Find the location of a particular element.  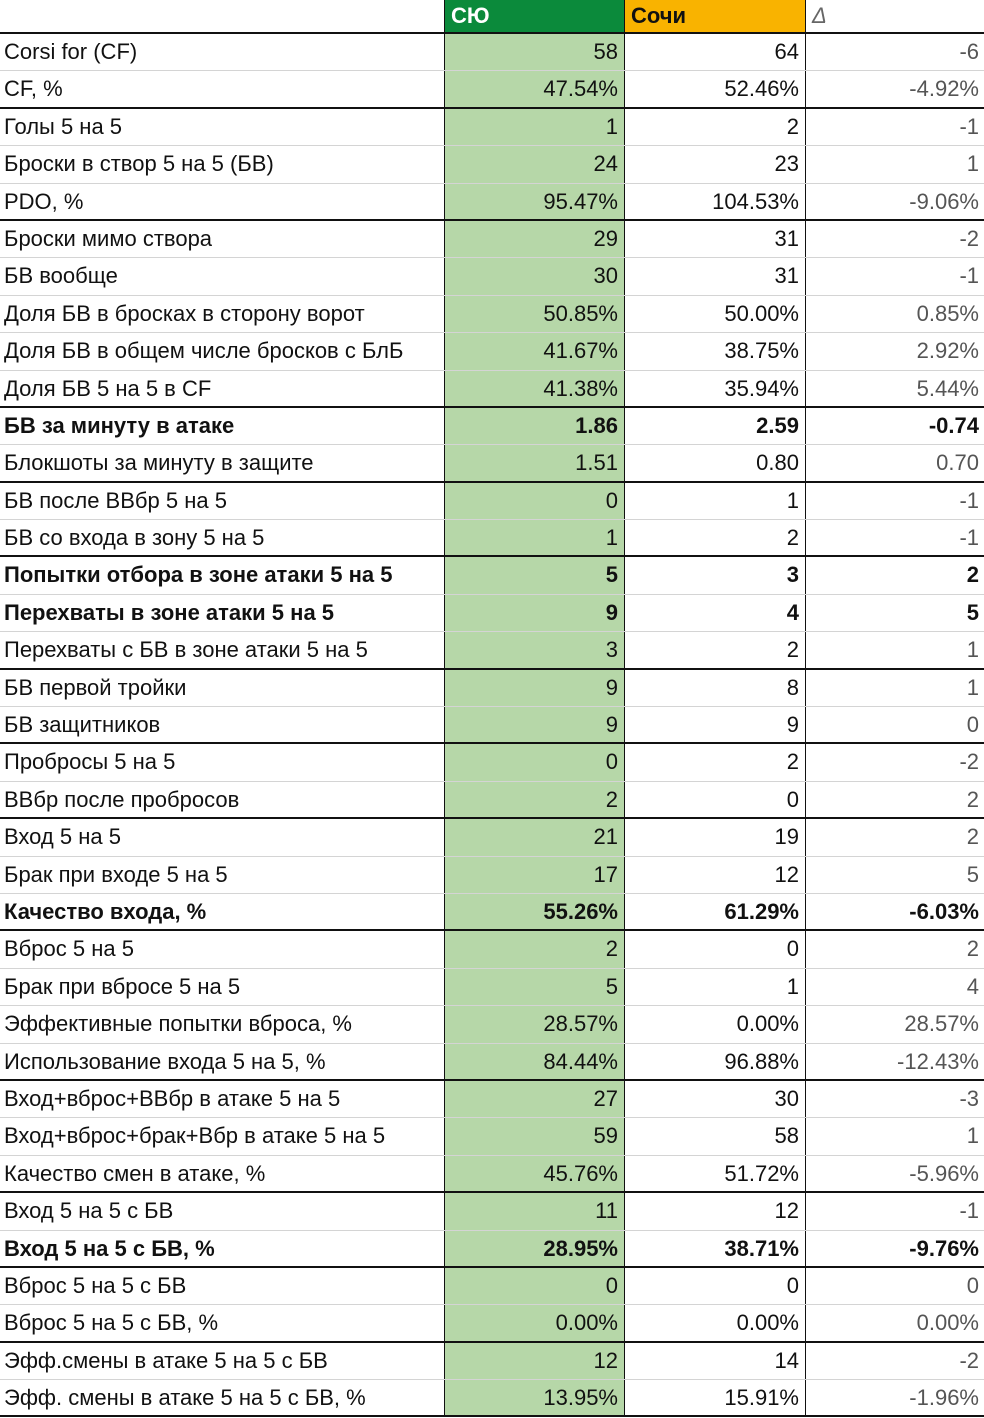

table-row: Вброс 5 на 5 с БВ 0 0 0 is located at coordinates (492, 1286).